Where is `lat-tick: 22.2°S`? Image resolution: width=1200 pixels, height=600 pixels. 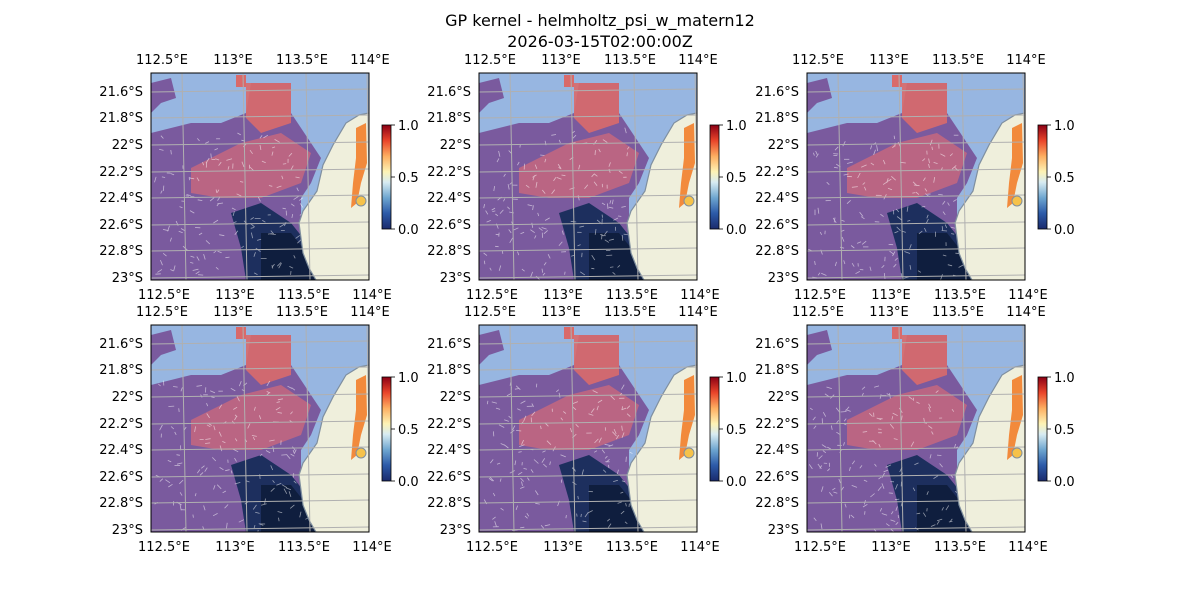 lat-tick: 22.2°S is located at coordinates (449, 172).